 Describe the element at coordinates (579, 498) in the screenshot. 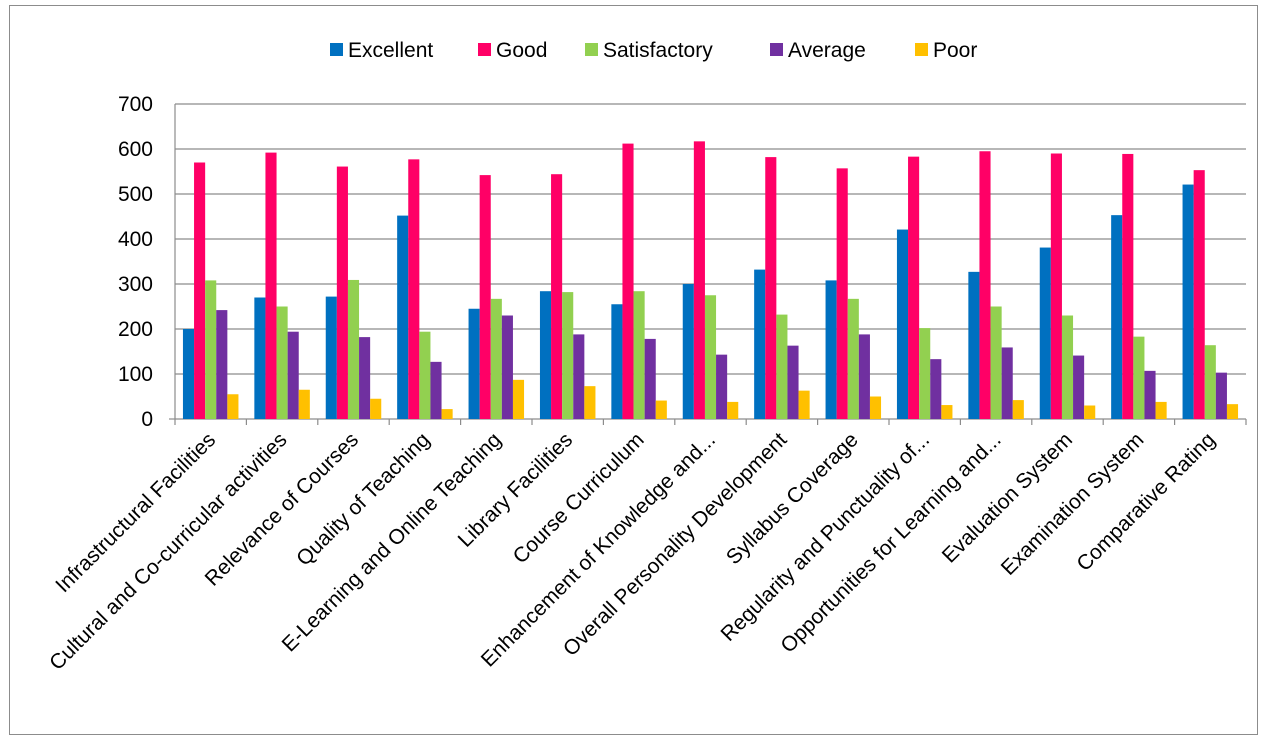

I see `x-tick-label: Course Curriculum` at that location.